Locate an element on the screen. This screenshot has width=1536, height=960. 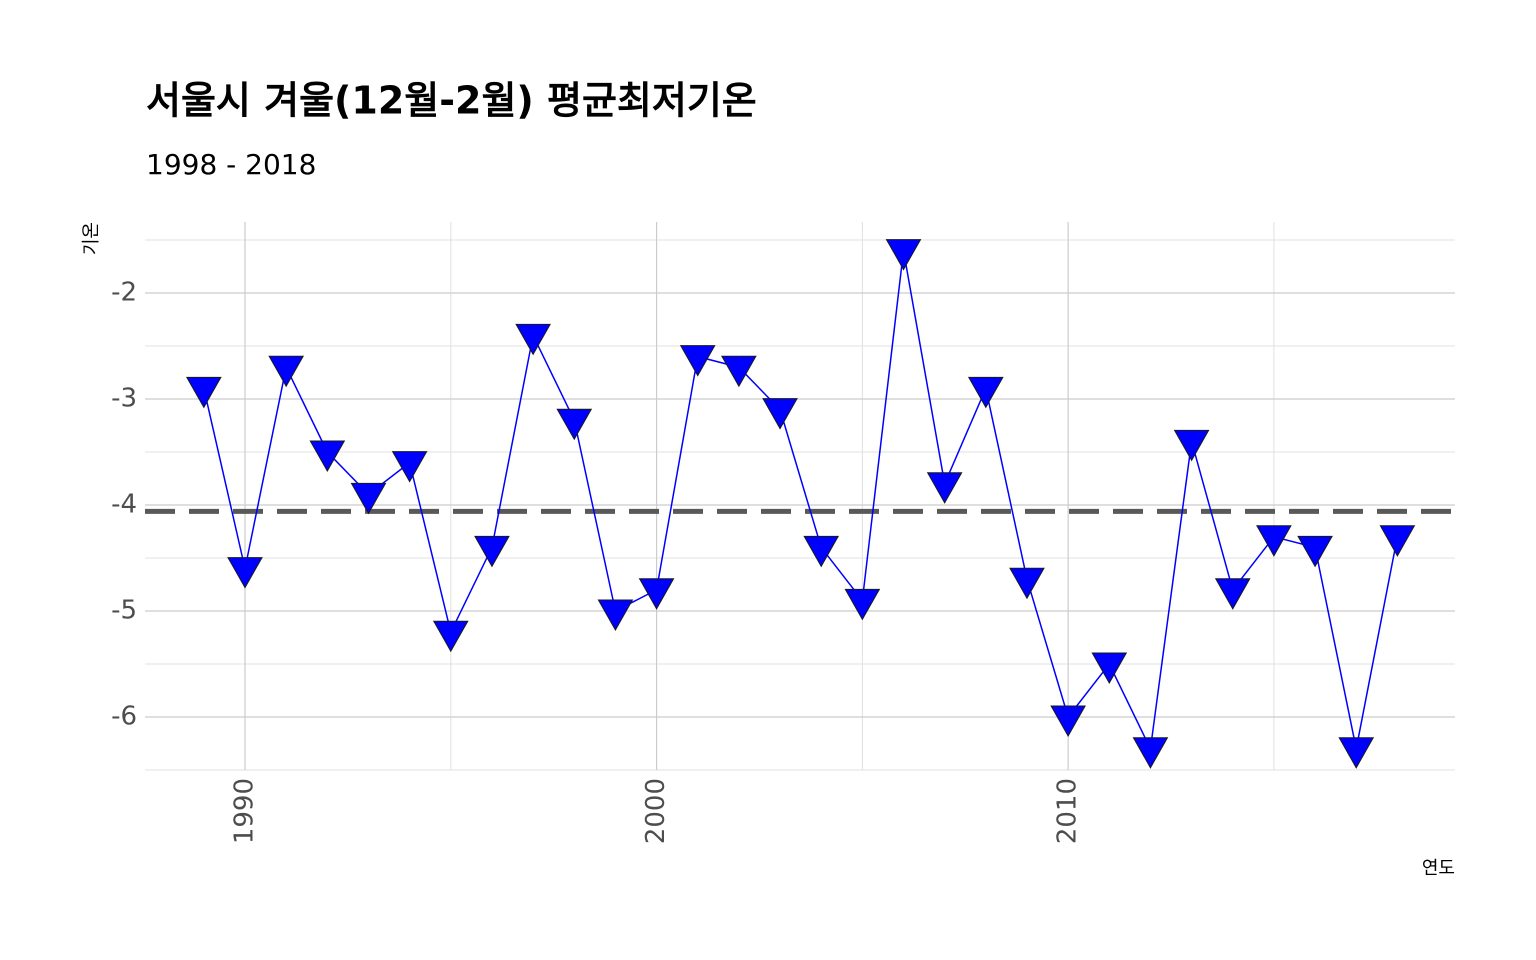
x-tick-label: 2000 is located at coordinates (656, 811).